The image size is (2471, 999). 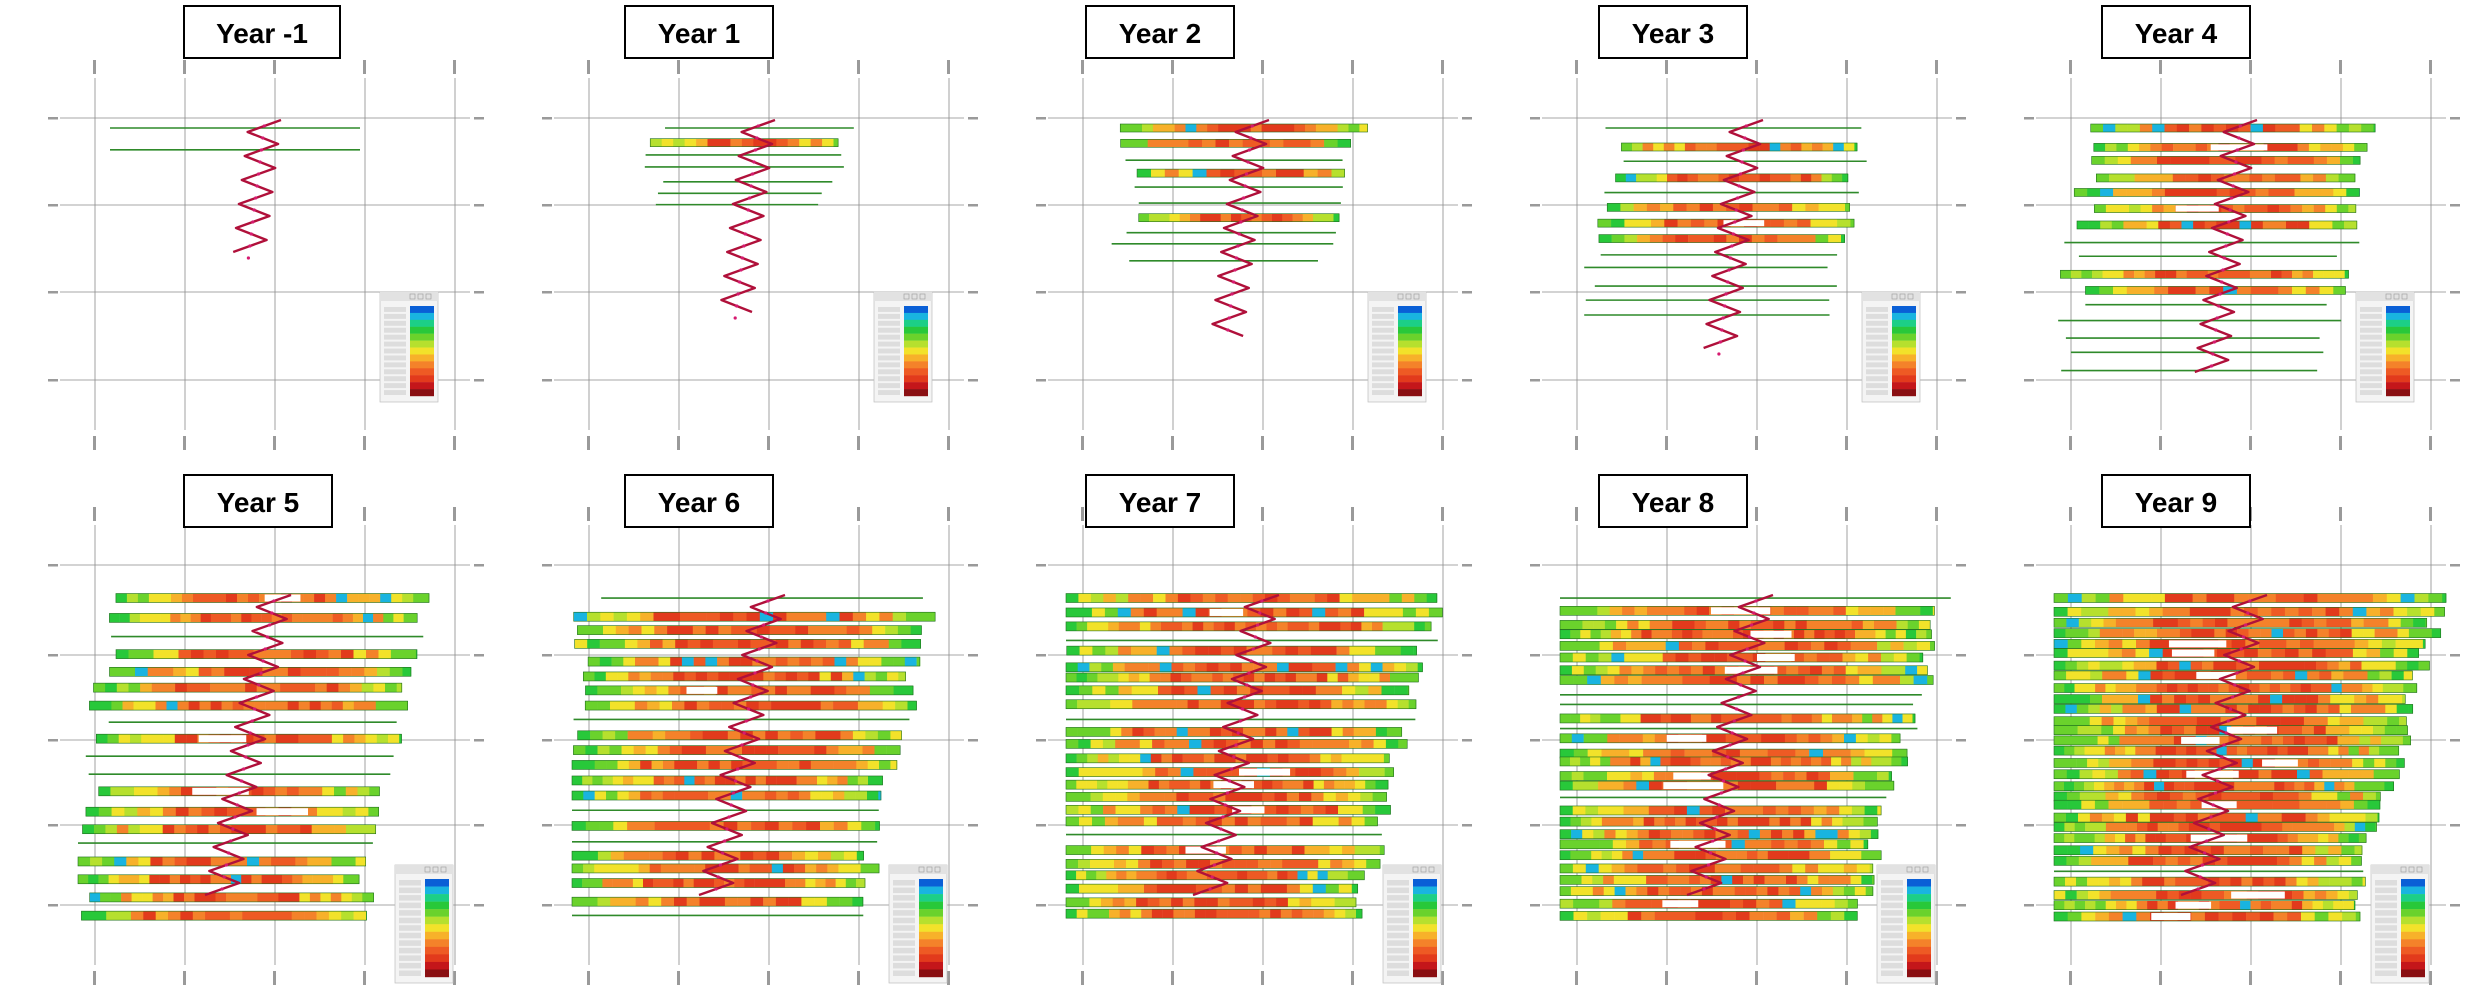 What do you see at coordinates (2400, 869) in the screenshot?
I see `legend-header` at bounding box center [2400, 869].